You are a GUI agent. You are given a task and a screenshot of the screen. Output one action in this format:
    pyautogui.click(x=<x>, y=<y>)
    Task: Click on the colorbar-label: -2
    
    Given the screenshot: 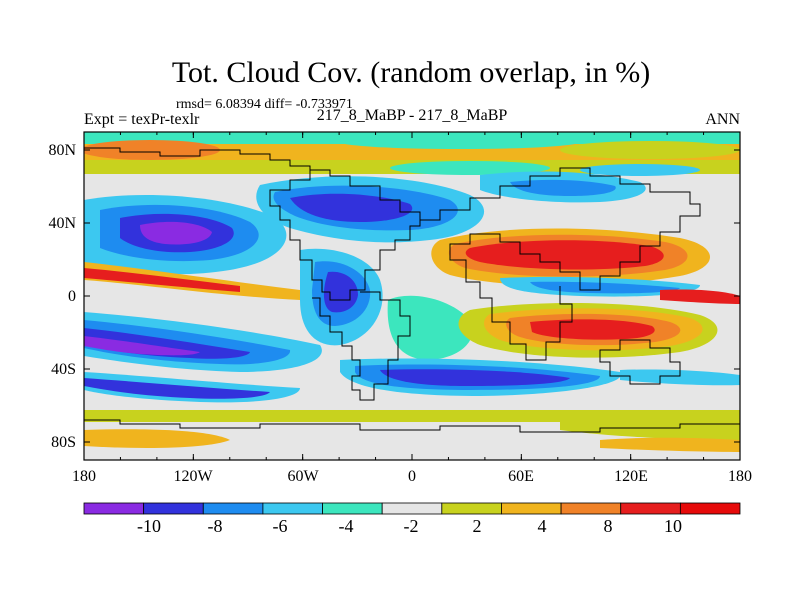 What is the action you would take?
    pyautogui.click(x=411, y=526)
    